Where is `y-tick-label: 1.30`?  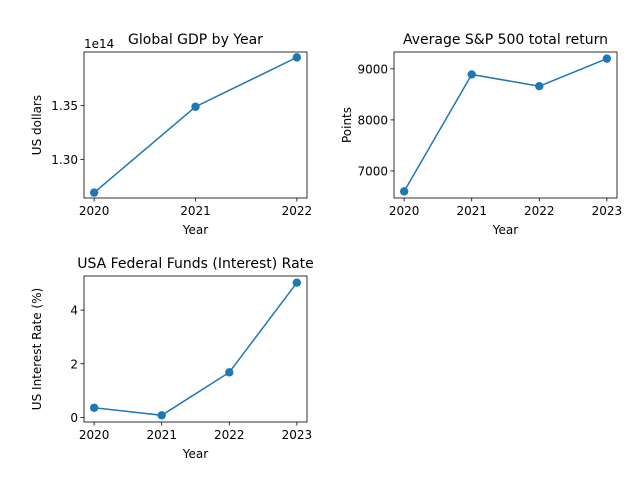
y-tick-label: 1.30 is located at coordinates (64, 160).